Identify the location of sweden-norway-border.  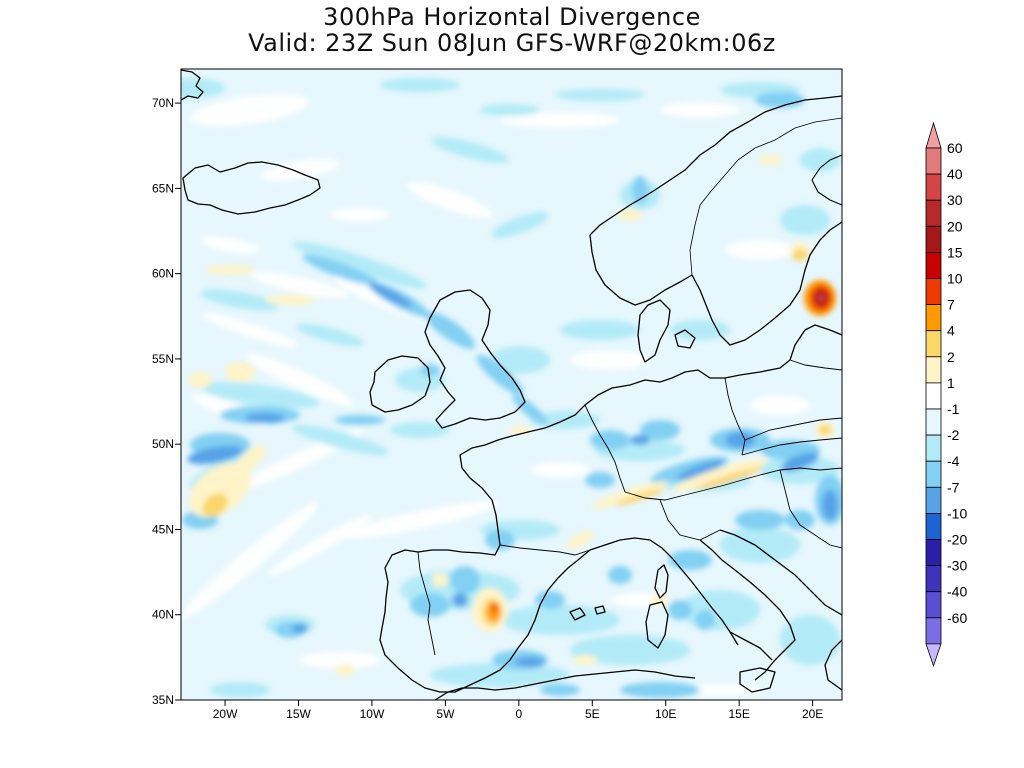
(765, 196).